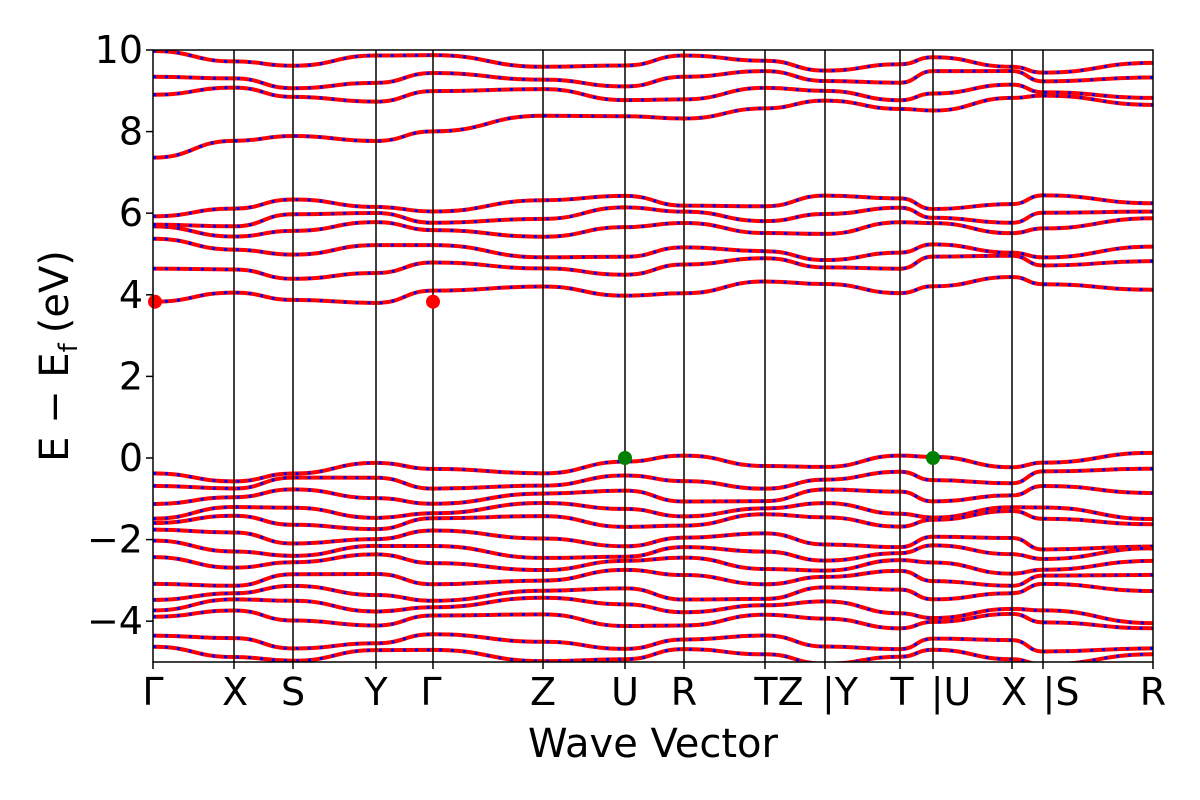  Describe the element at coordinates (653, 249) in the screenshot. I see `band-overlay-cb3` at that location.